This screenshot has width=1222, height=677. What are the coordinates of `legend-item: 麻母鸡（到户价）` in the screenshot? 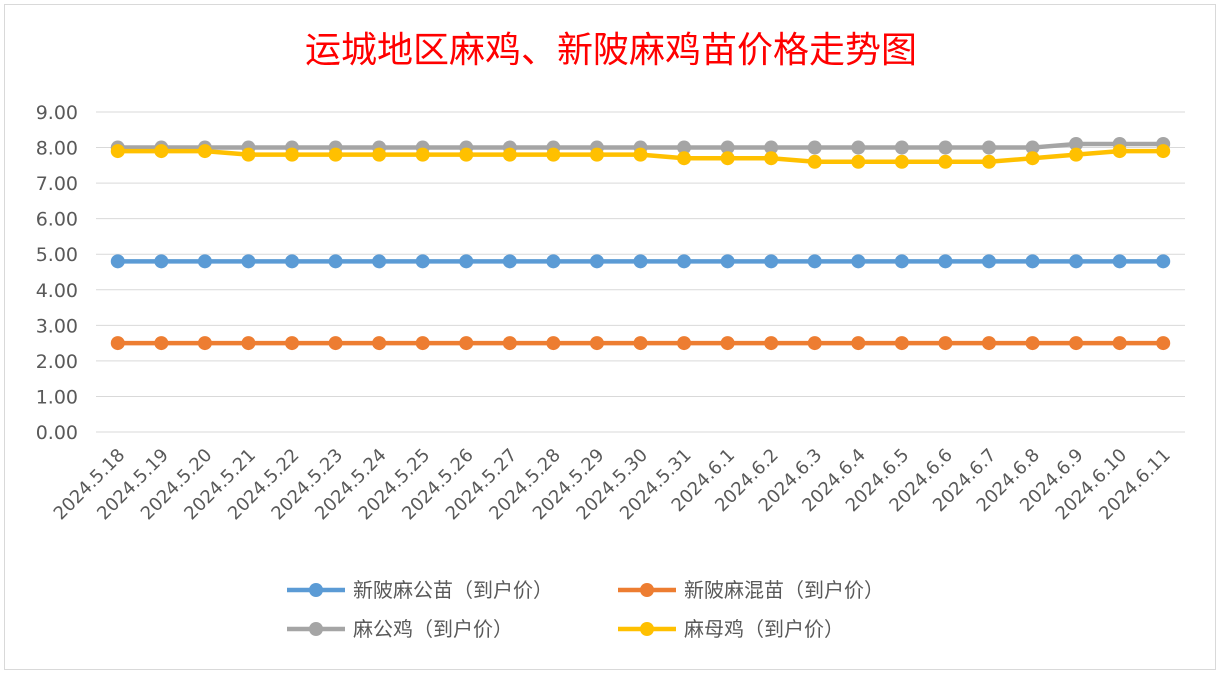 It's located at (731, 629).